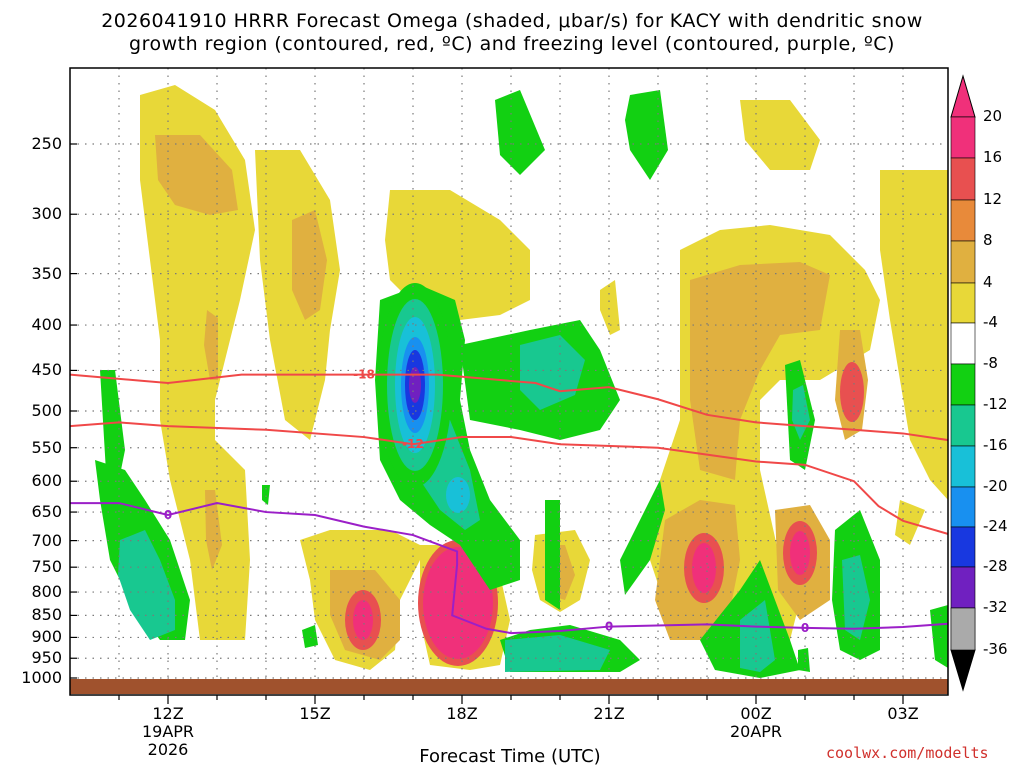 This screenshot has height=768, width=1024. Describe the element at coordinates (552, 555) in the screenshot. I see `downward-region-g` at that location.